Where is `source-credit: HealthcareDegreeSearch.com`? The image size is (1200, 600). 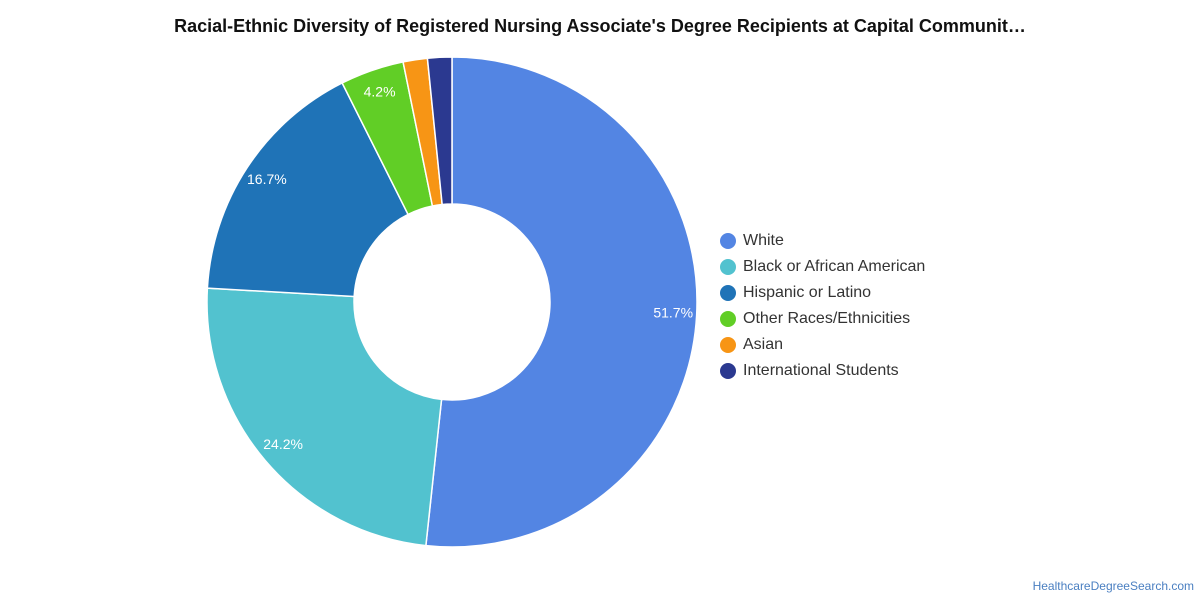 source-credit: HealthcareDegreeSearch.com is located at coordinates (1113, 586).